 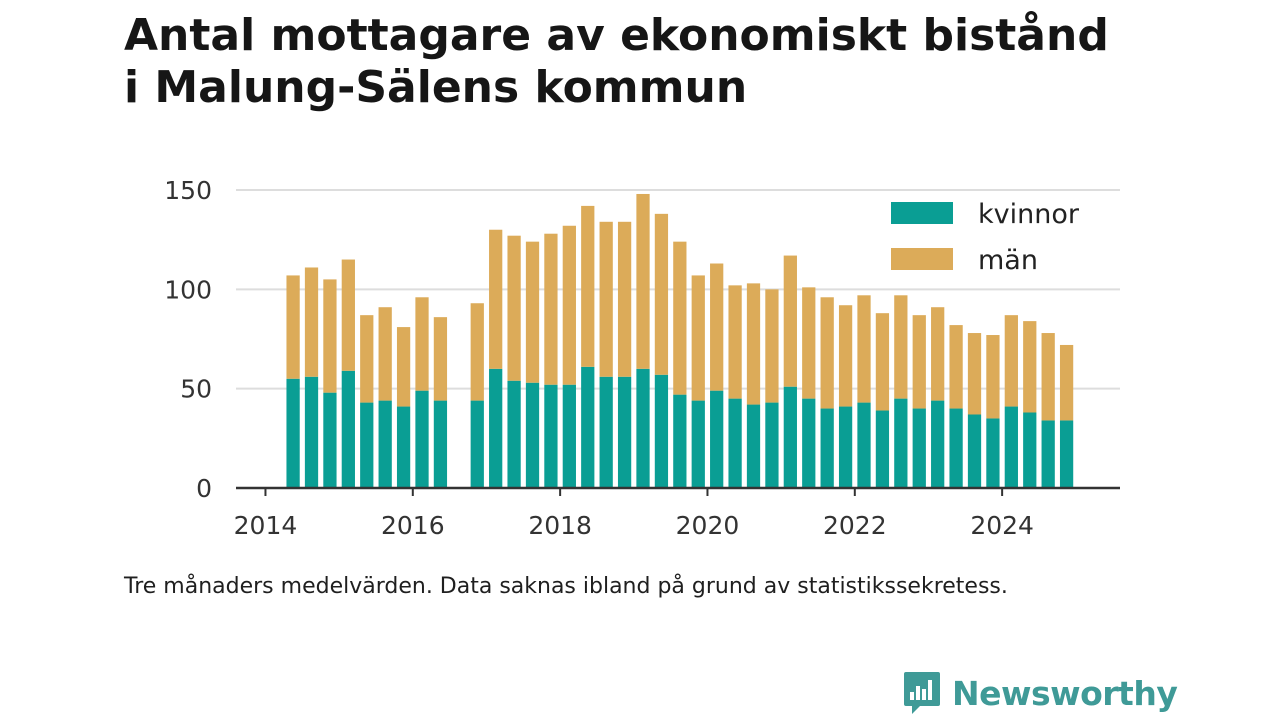 I want to click on y-tick-label: 0, so click(x=204, y=488).